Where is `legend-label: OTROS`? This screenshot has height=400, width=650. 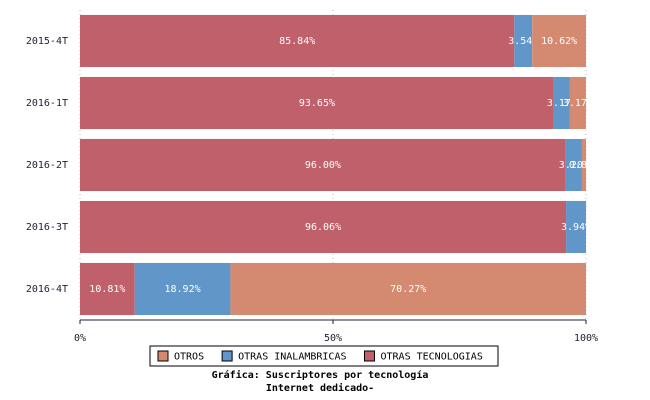
legend-label: OTROS is located at coordinates (189, 357).